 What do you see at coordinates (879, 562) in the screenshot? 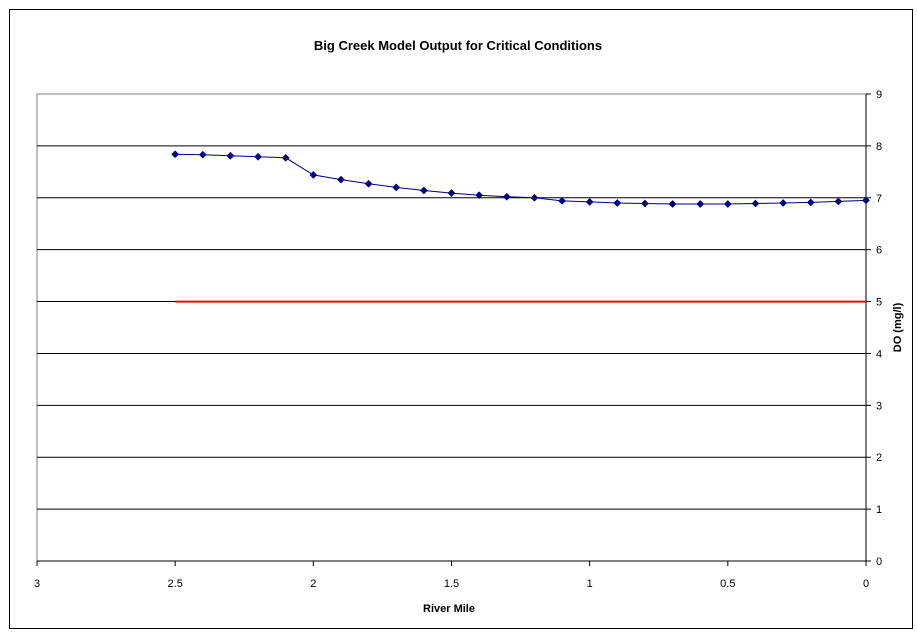
I see `y-tick-label: 0` at bounding box center [879, 562].